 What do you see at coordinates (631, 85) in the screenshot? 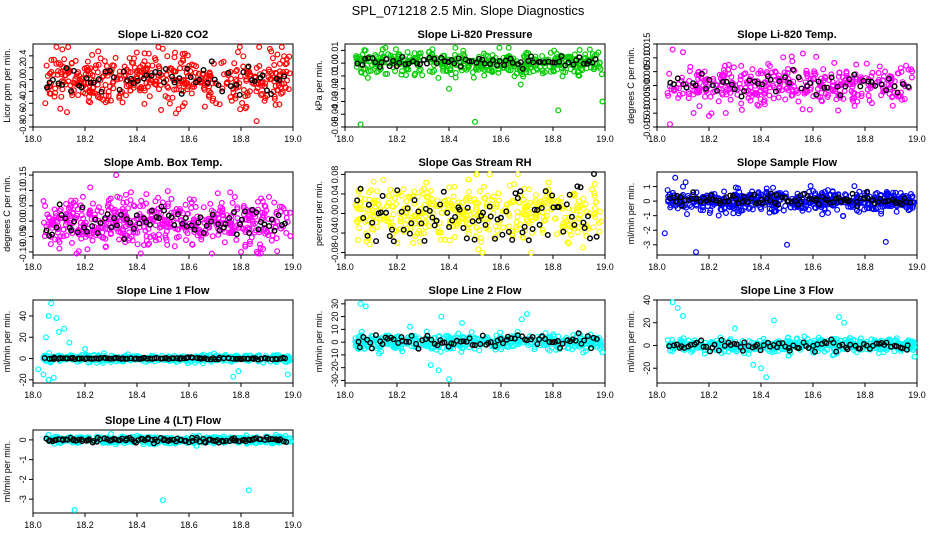
I see `y-axis-label: degrees C per min.` at bounding box center [631, 85].